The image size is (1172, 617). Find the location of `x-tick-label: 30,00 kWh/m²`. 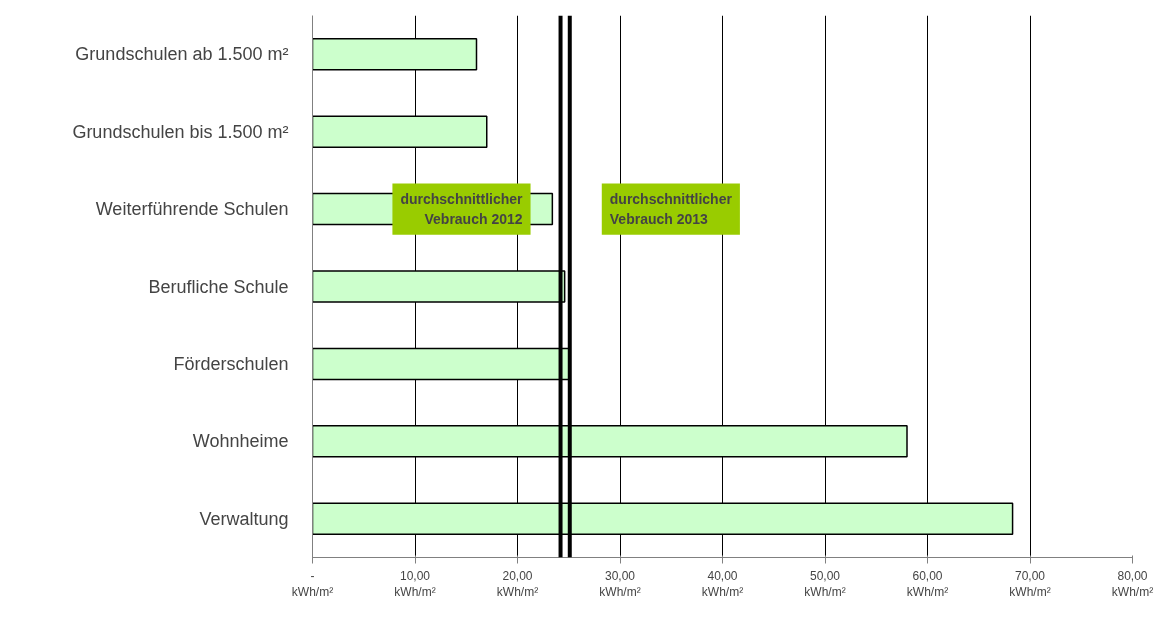

x-tick-label: 30,00 kWh/m² is located at coordinates (620, 584).